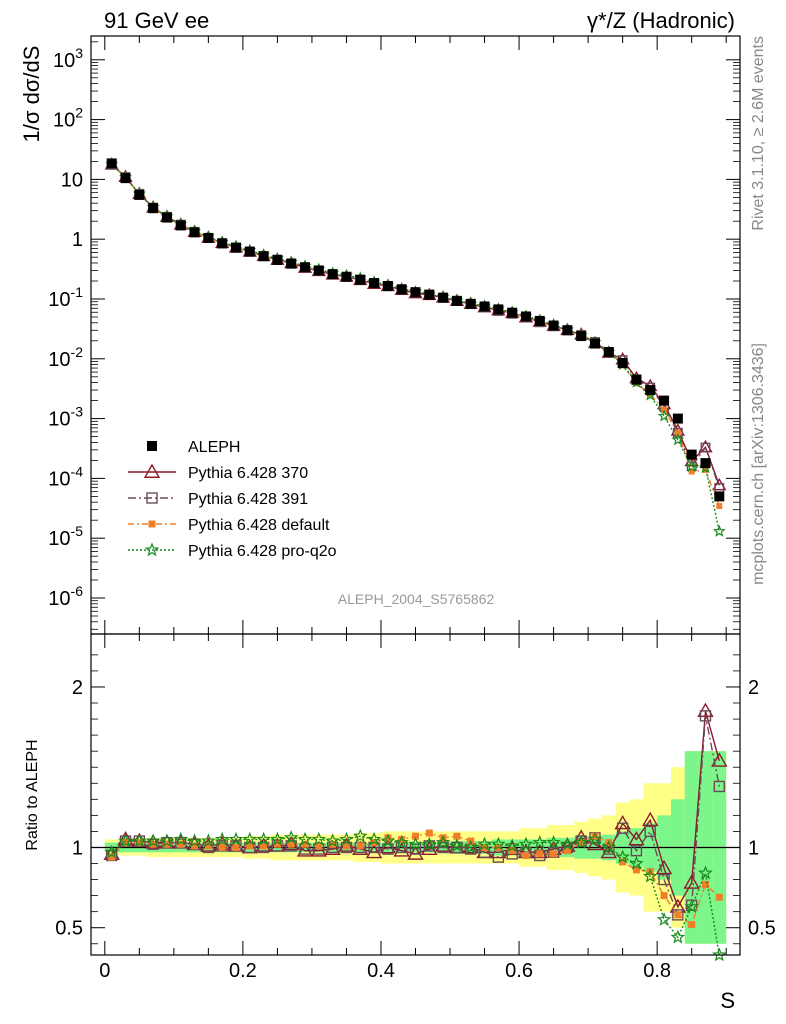 This screenshot has width=786, height=1024. Describe the element at coordinates (156, 20) in the screenshot. I see `header-left-label: 91 GeV ee` at that location.